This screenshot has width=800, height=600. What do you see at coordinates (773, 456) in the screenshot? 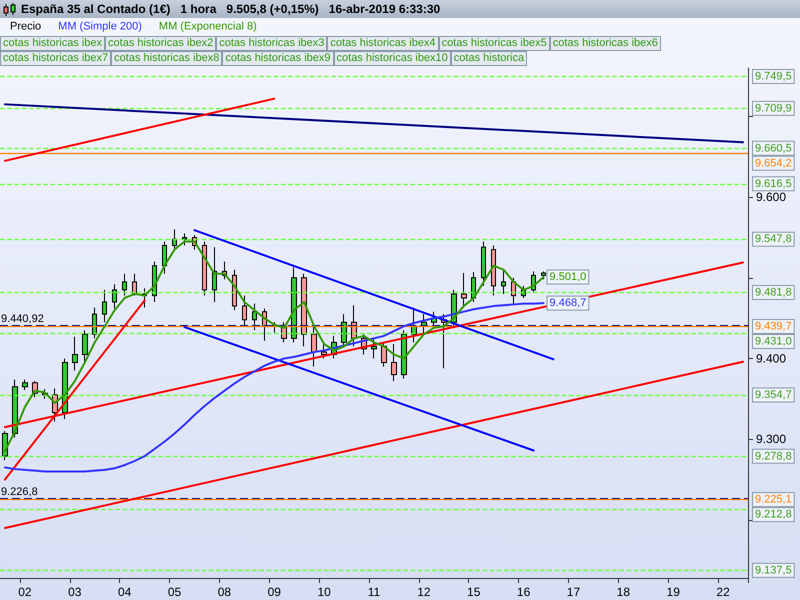
I see `ref-line-label: 9.278,8` at bounding box center [773, 456].